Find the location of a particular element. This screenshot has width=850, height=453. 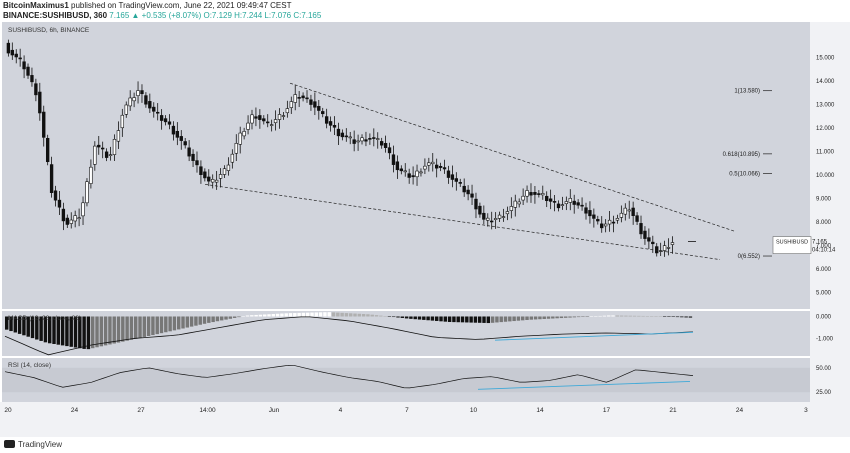

price-tick-label: 13.000 is located at coordinates (825, 105).